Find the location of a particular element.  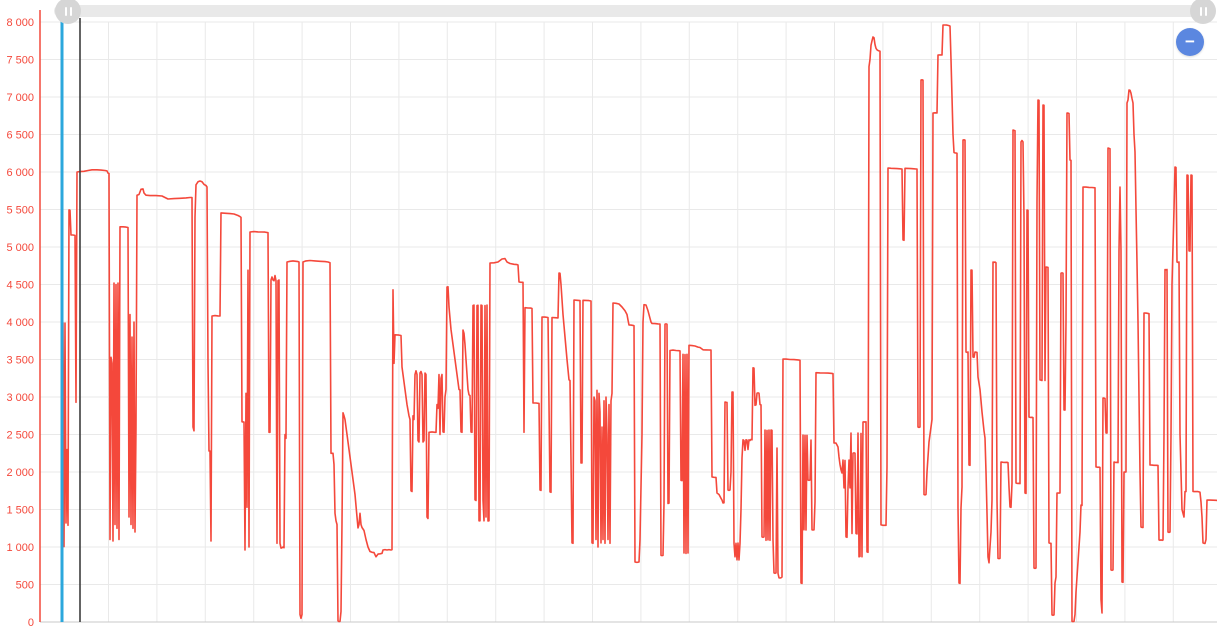

y-axis-tick-label: 7 000 is located at coordinates (20, 98).